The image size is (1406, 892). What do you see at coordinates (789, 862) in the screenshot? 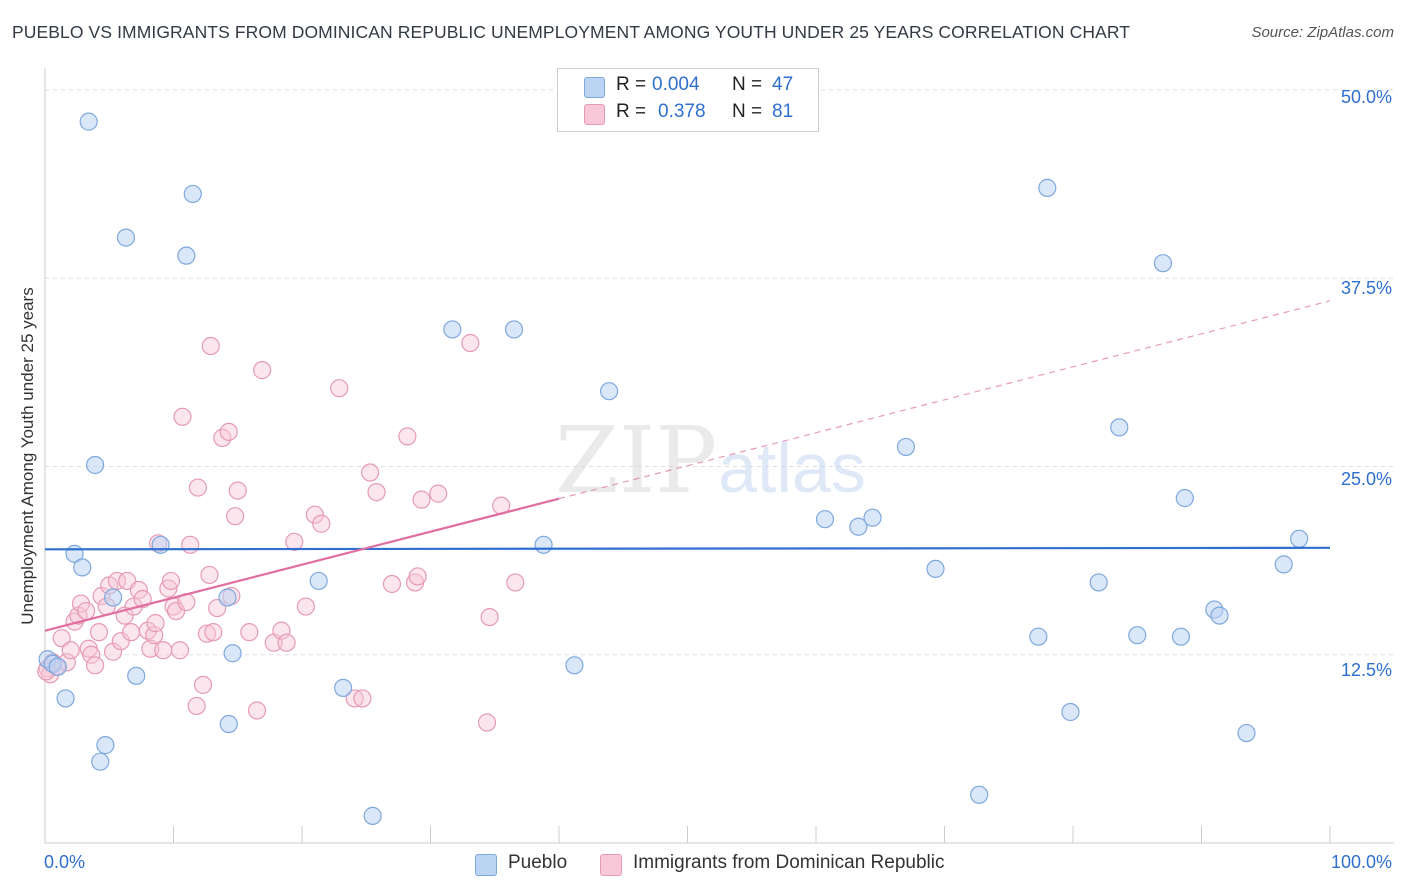
I see `dominican-legend-label: Immigrants from Dominican Republic` at bounding box center [789, 862].